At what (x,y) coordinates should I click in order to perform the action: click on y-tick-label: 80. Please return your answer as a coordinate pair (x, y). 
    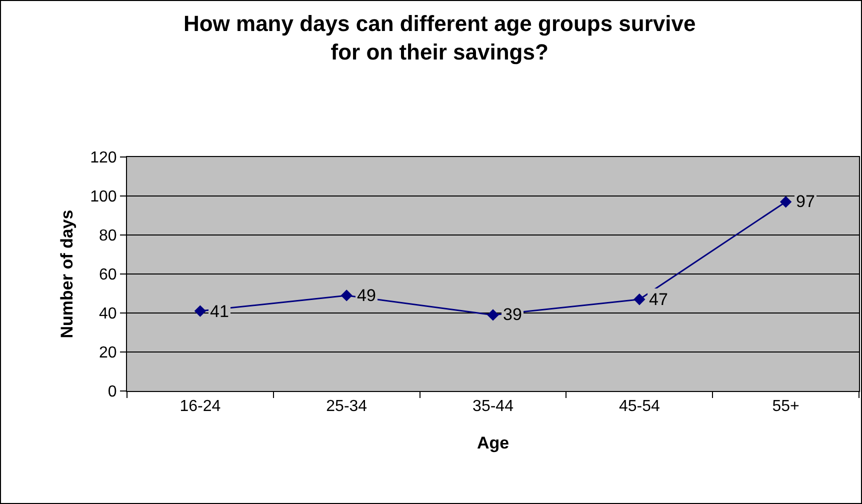
    Looking at the image, I should click on (108, 236).